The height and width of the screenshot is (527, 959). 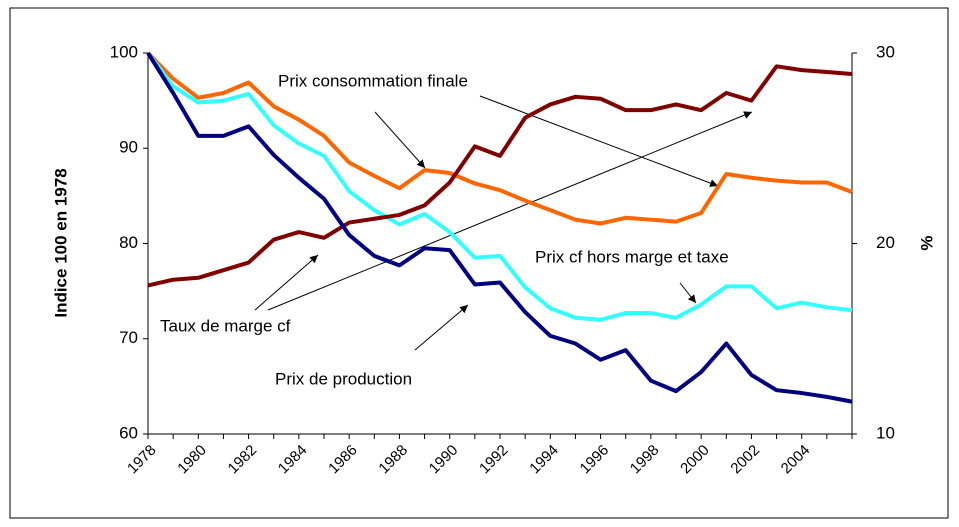 I want to click on y-axis-title: Indice 100 en 1978, so click(x=60, y=242).